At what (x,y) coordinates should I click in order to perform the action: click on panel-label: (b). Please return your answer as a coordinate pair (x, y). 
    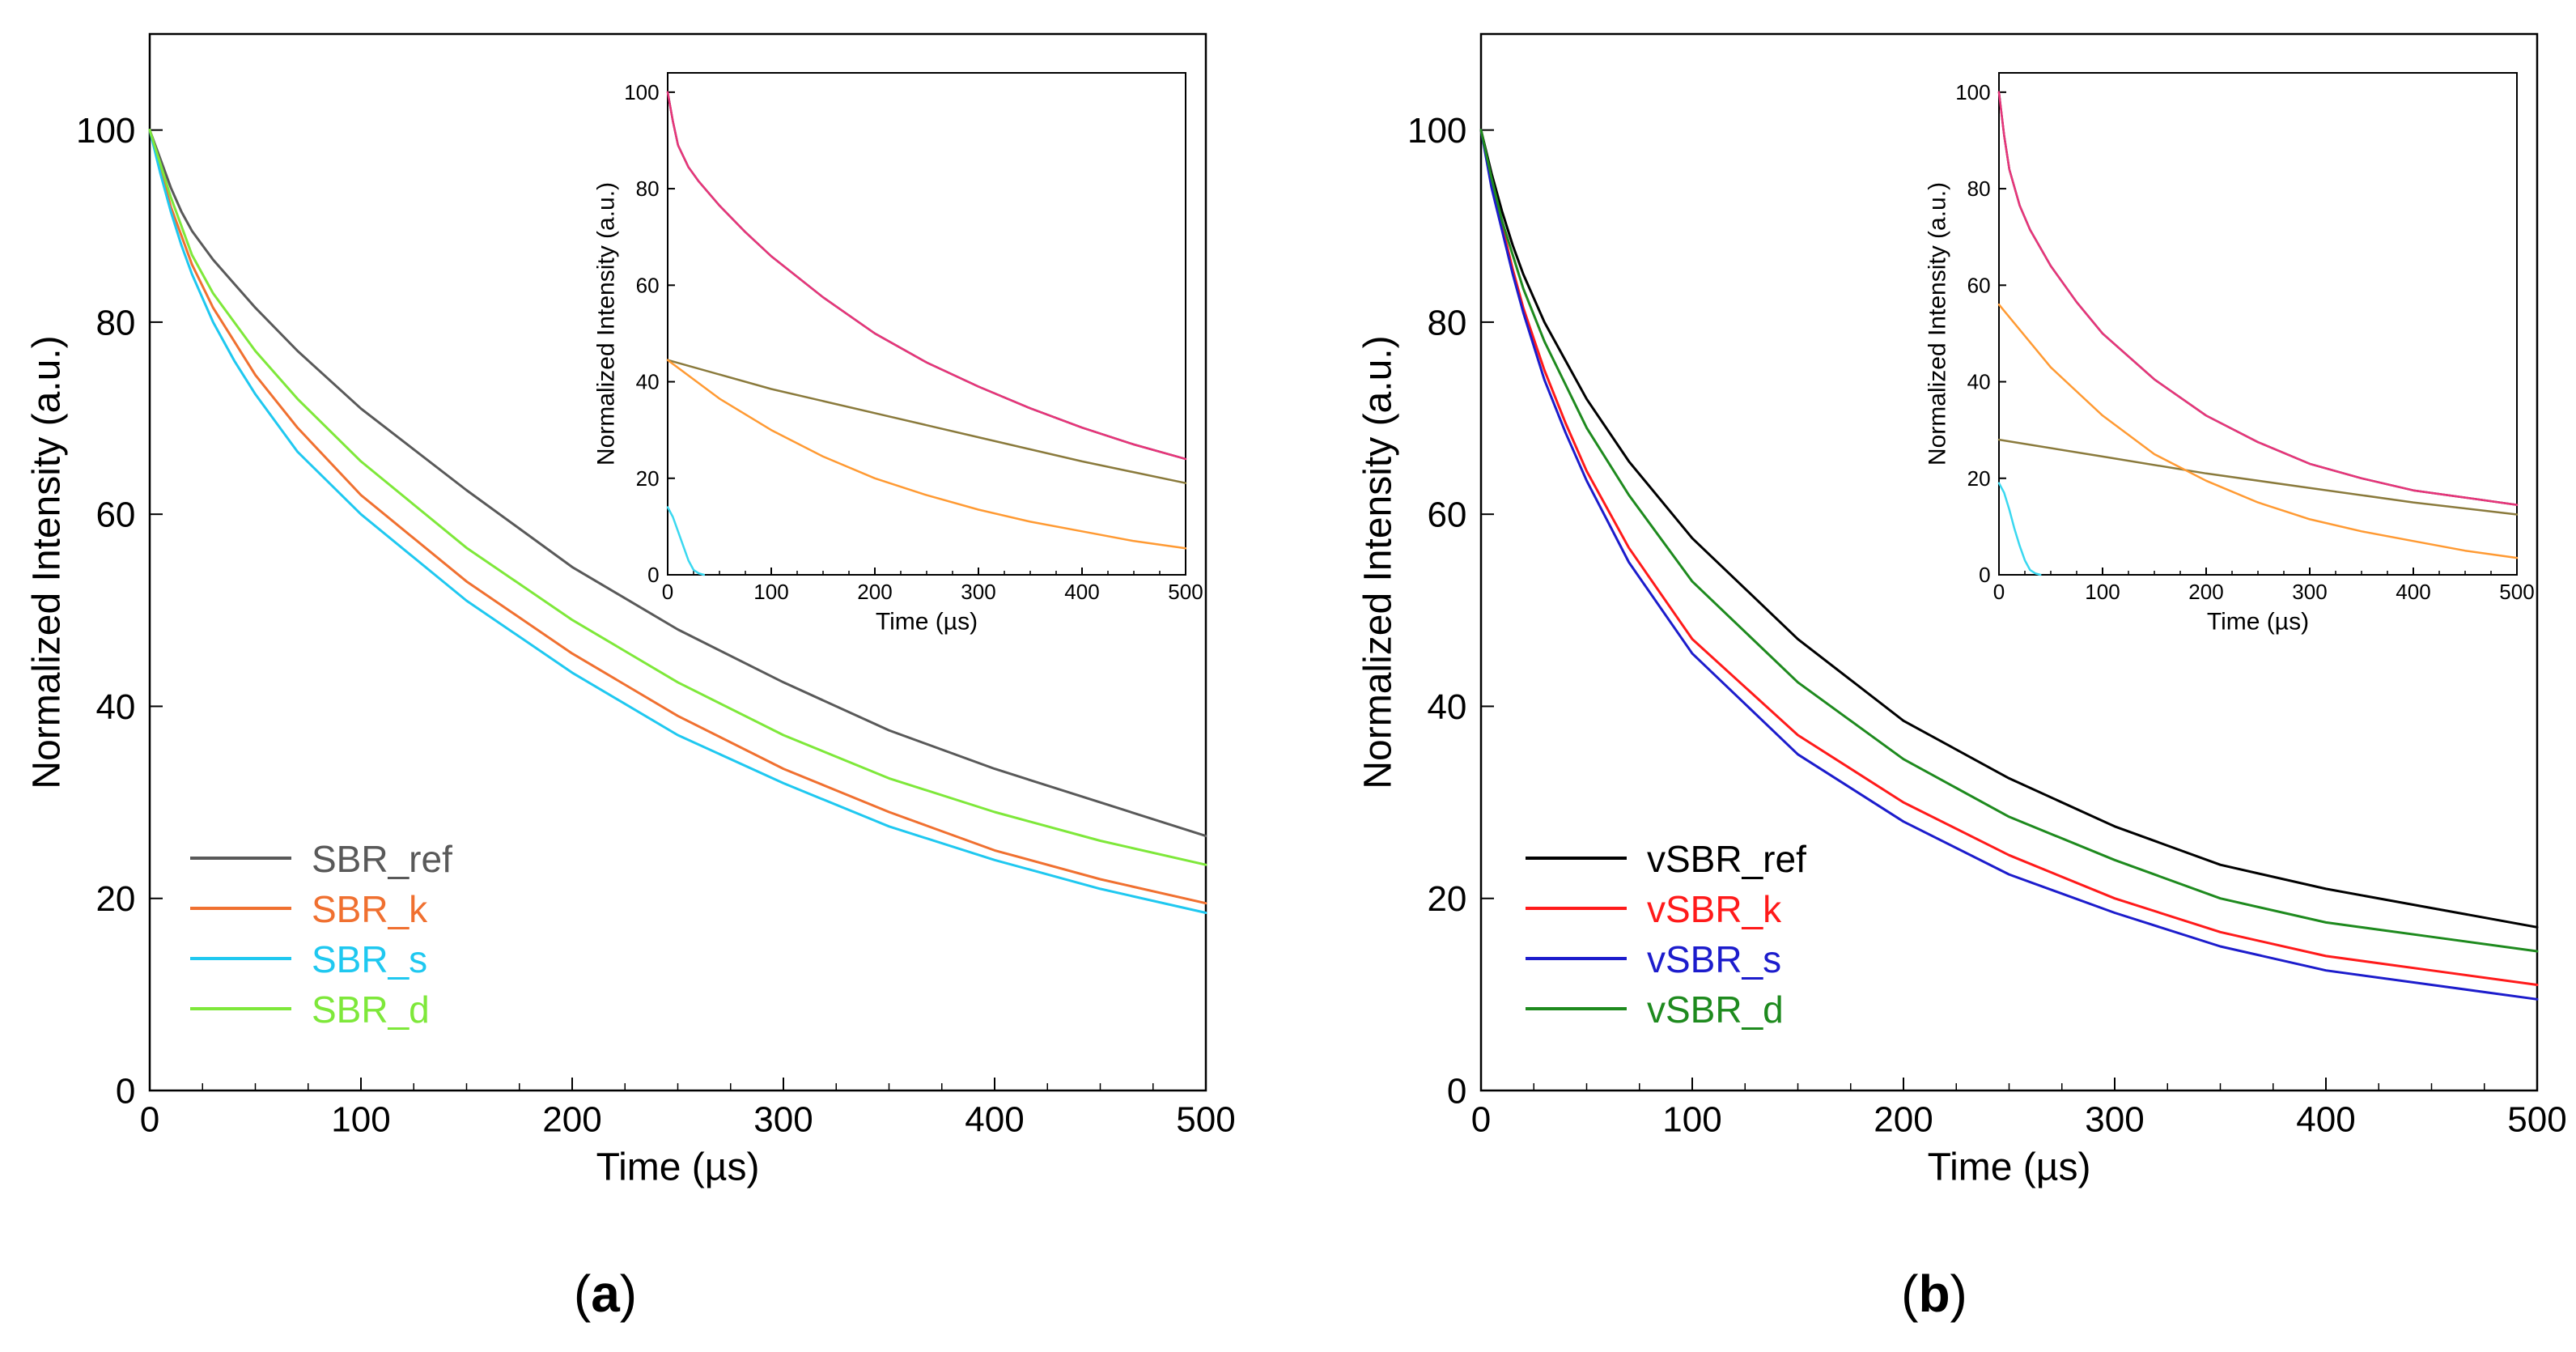
    Looking at the image, I should click on (1934, 1294).